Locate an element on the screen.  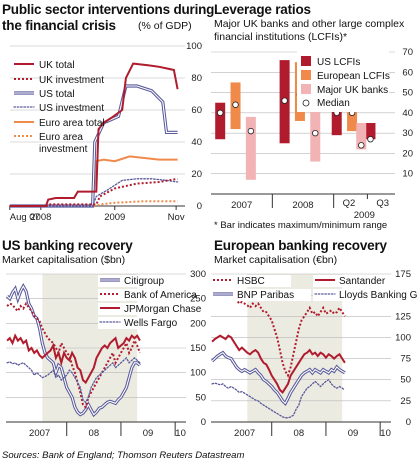
legend-bg-hsbc is located at coordinates (251, 281).